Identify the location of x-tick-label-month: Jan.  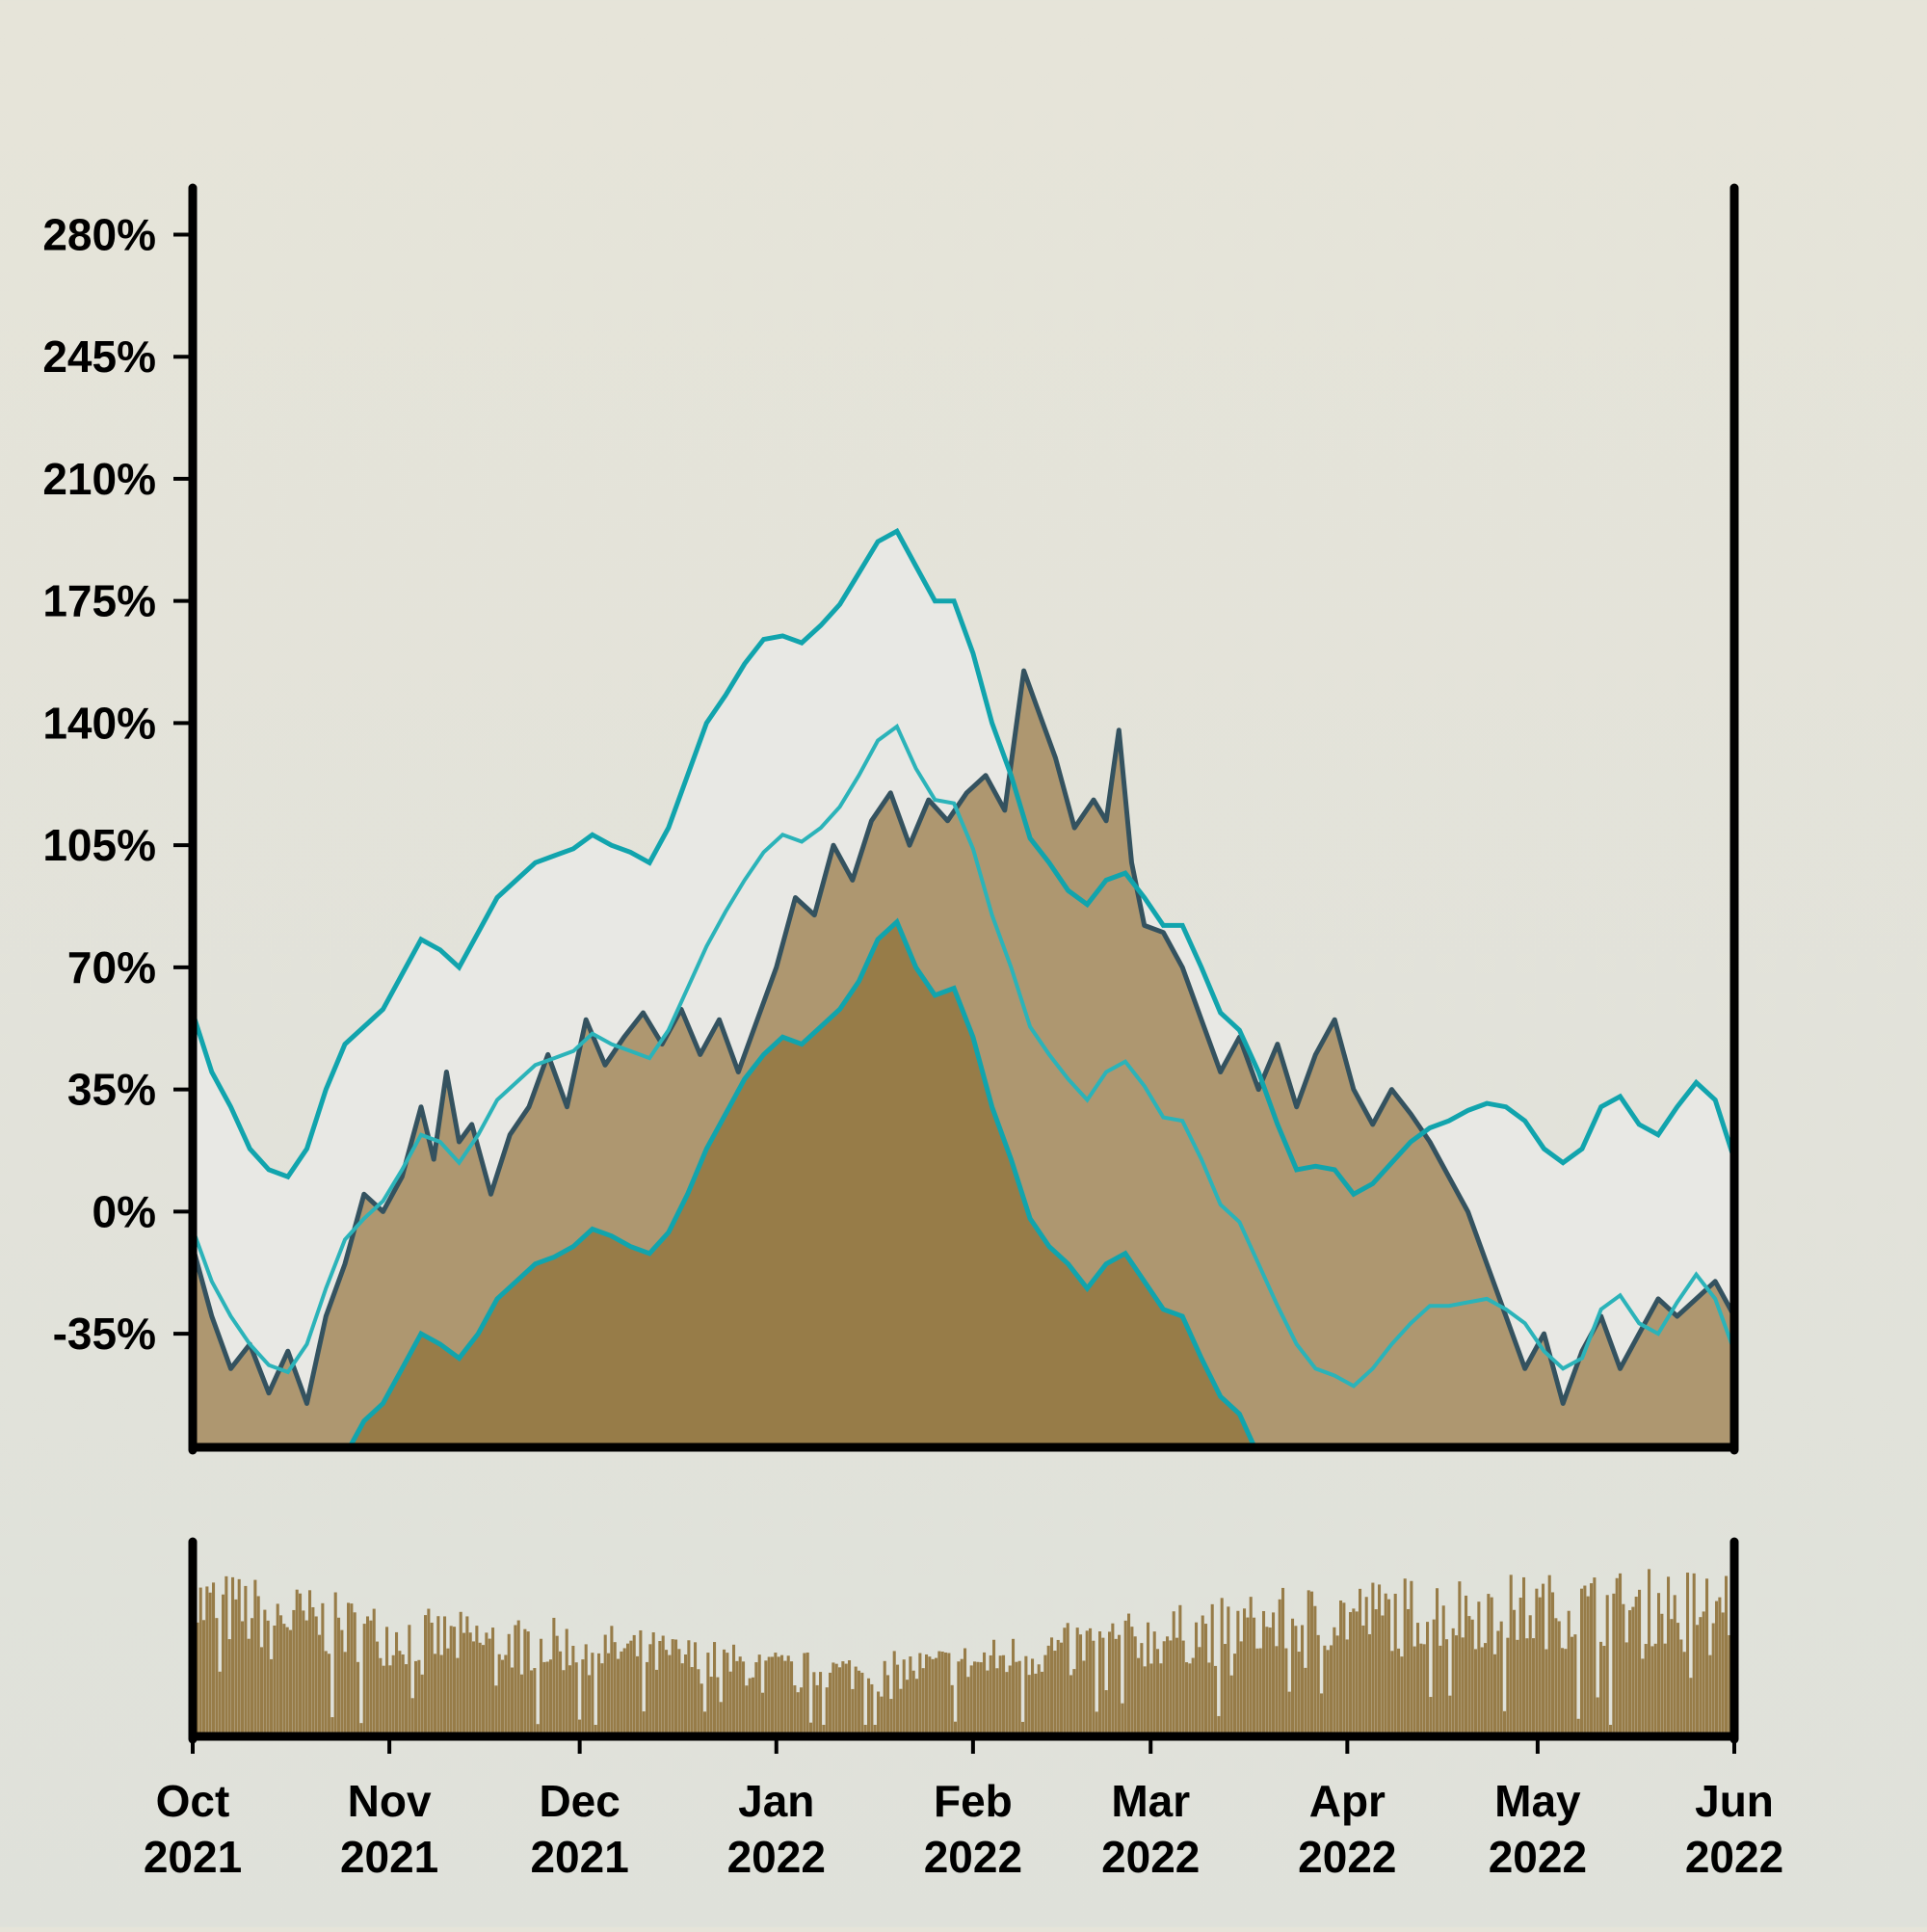
(776, 1801).